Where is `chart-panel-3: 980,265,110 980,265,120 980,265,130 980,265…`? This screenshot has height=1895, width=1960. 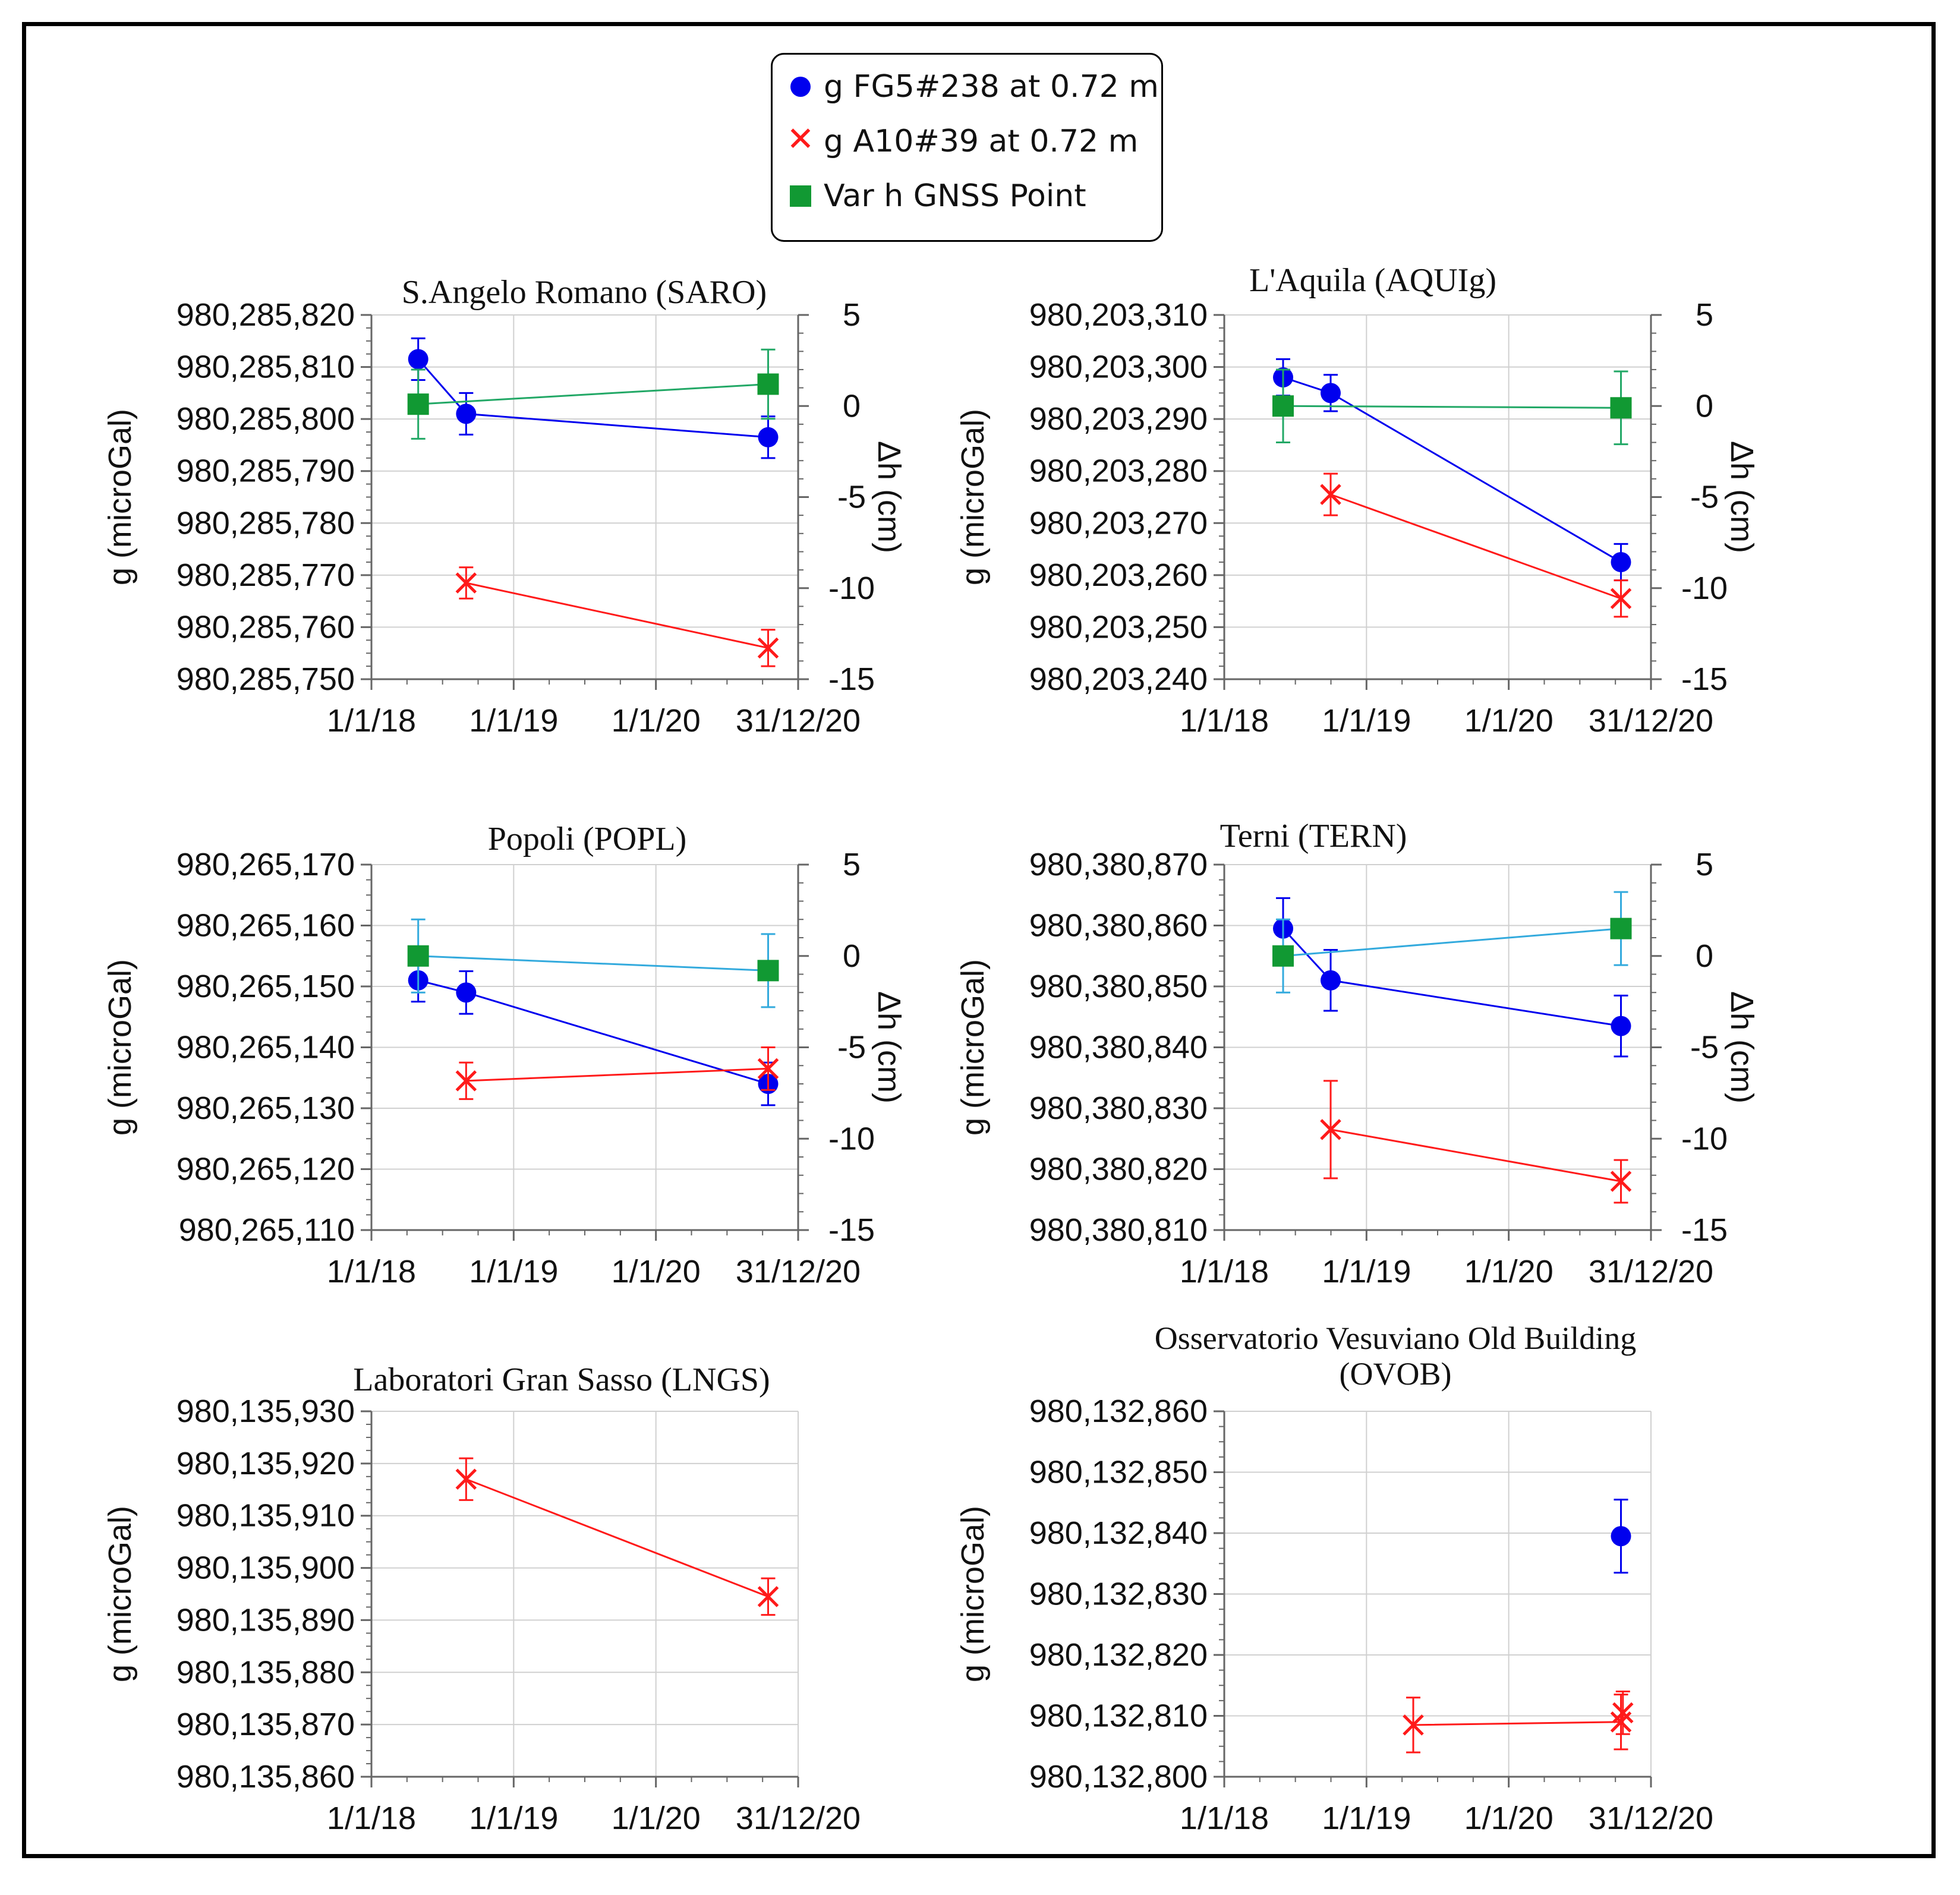
chart-panel-3: 980,265,110 980,265,120 980,265,130 980,265… is located at coordinates (505, 1055).